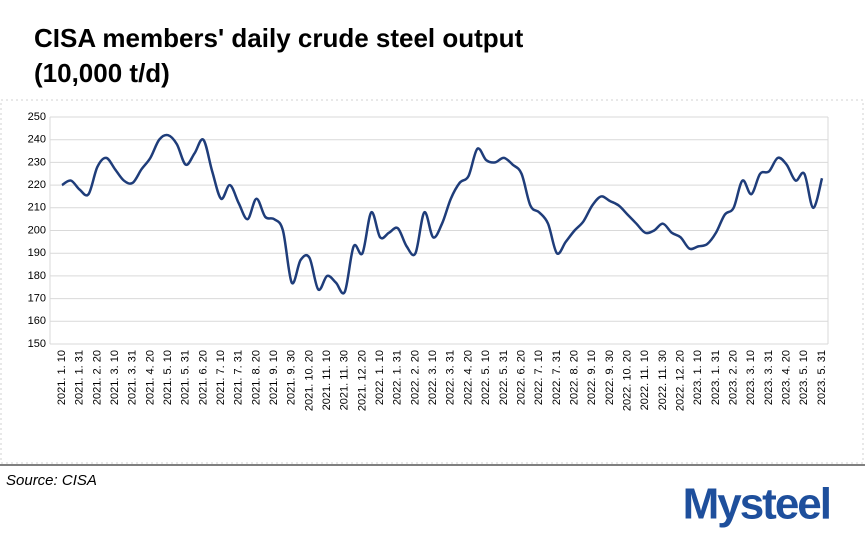  What do you see at coordinates (327, 380) in the screenshot?
I see `x-tick-label: 2021. 11. 10` at bounding box center [327, 380].